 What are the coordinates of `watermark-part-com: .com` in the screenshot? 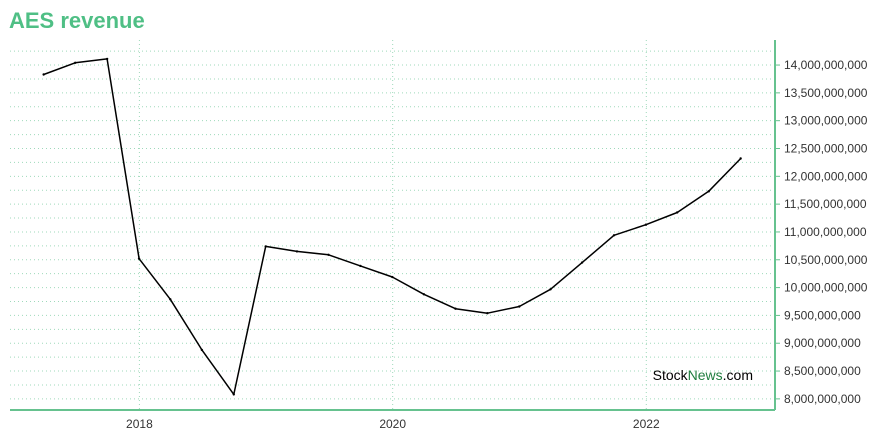 It's located at (738, 375).